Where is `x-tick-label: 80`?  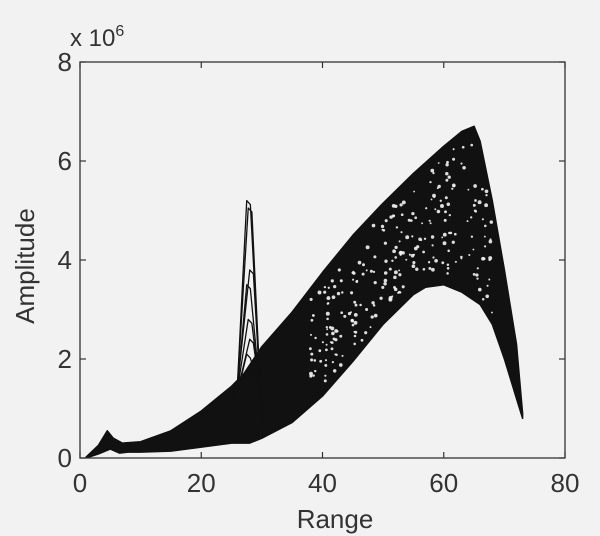
x-tick-label: 80 is located at coordinates (565, 483).